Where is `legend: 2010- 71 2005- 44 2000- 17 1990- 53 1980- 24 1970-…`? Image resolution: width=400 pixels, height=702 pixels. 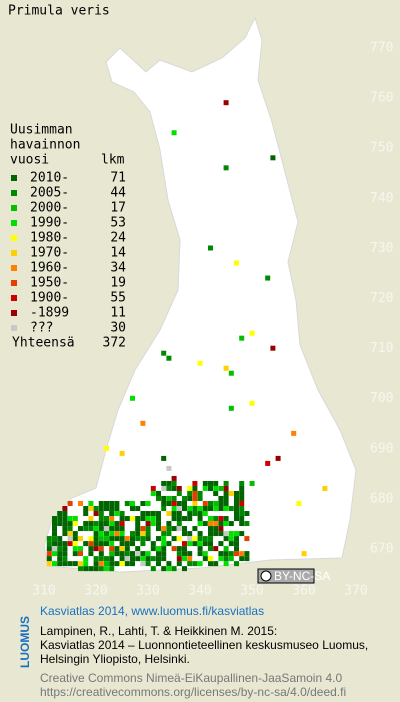
legend: 2010- 71 2005- 44 2000- 17 1990- 53 1980- 24 1970-… is located at coordinates (68, 261).